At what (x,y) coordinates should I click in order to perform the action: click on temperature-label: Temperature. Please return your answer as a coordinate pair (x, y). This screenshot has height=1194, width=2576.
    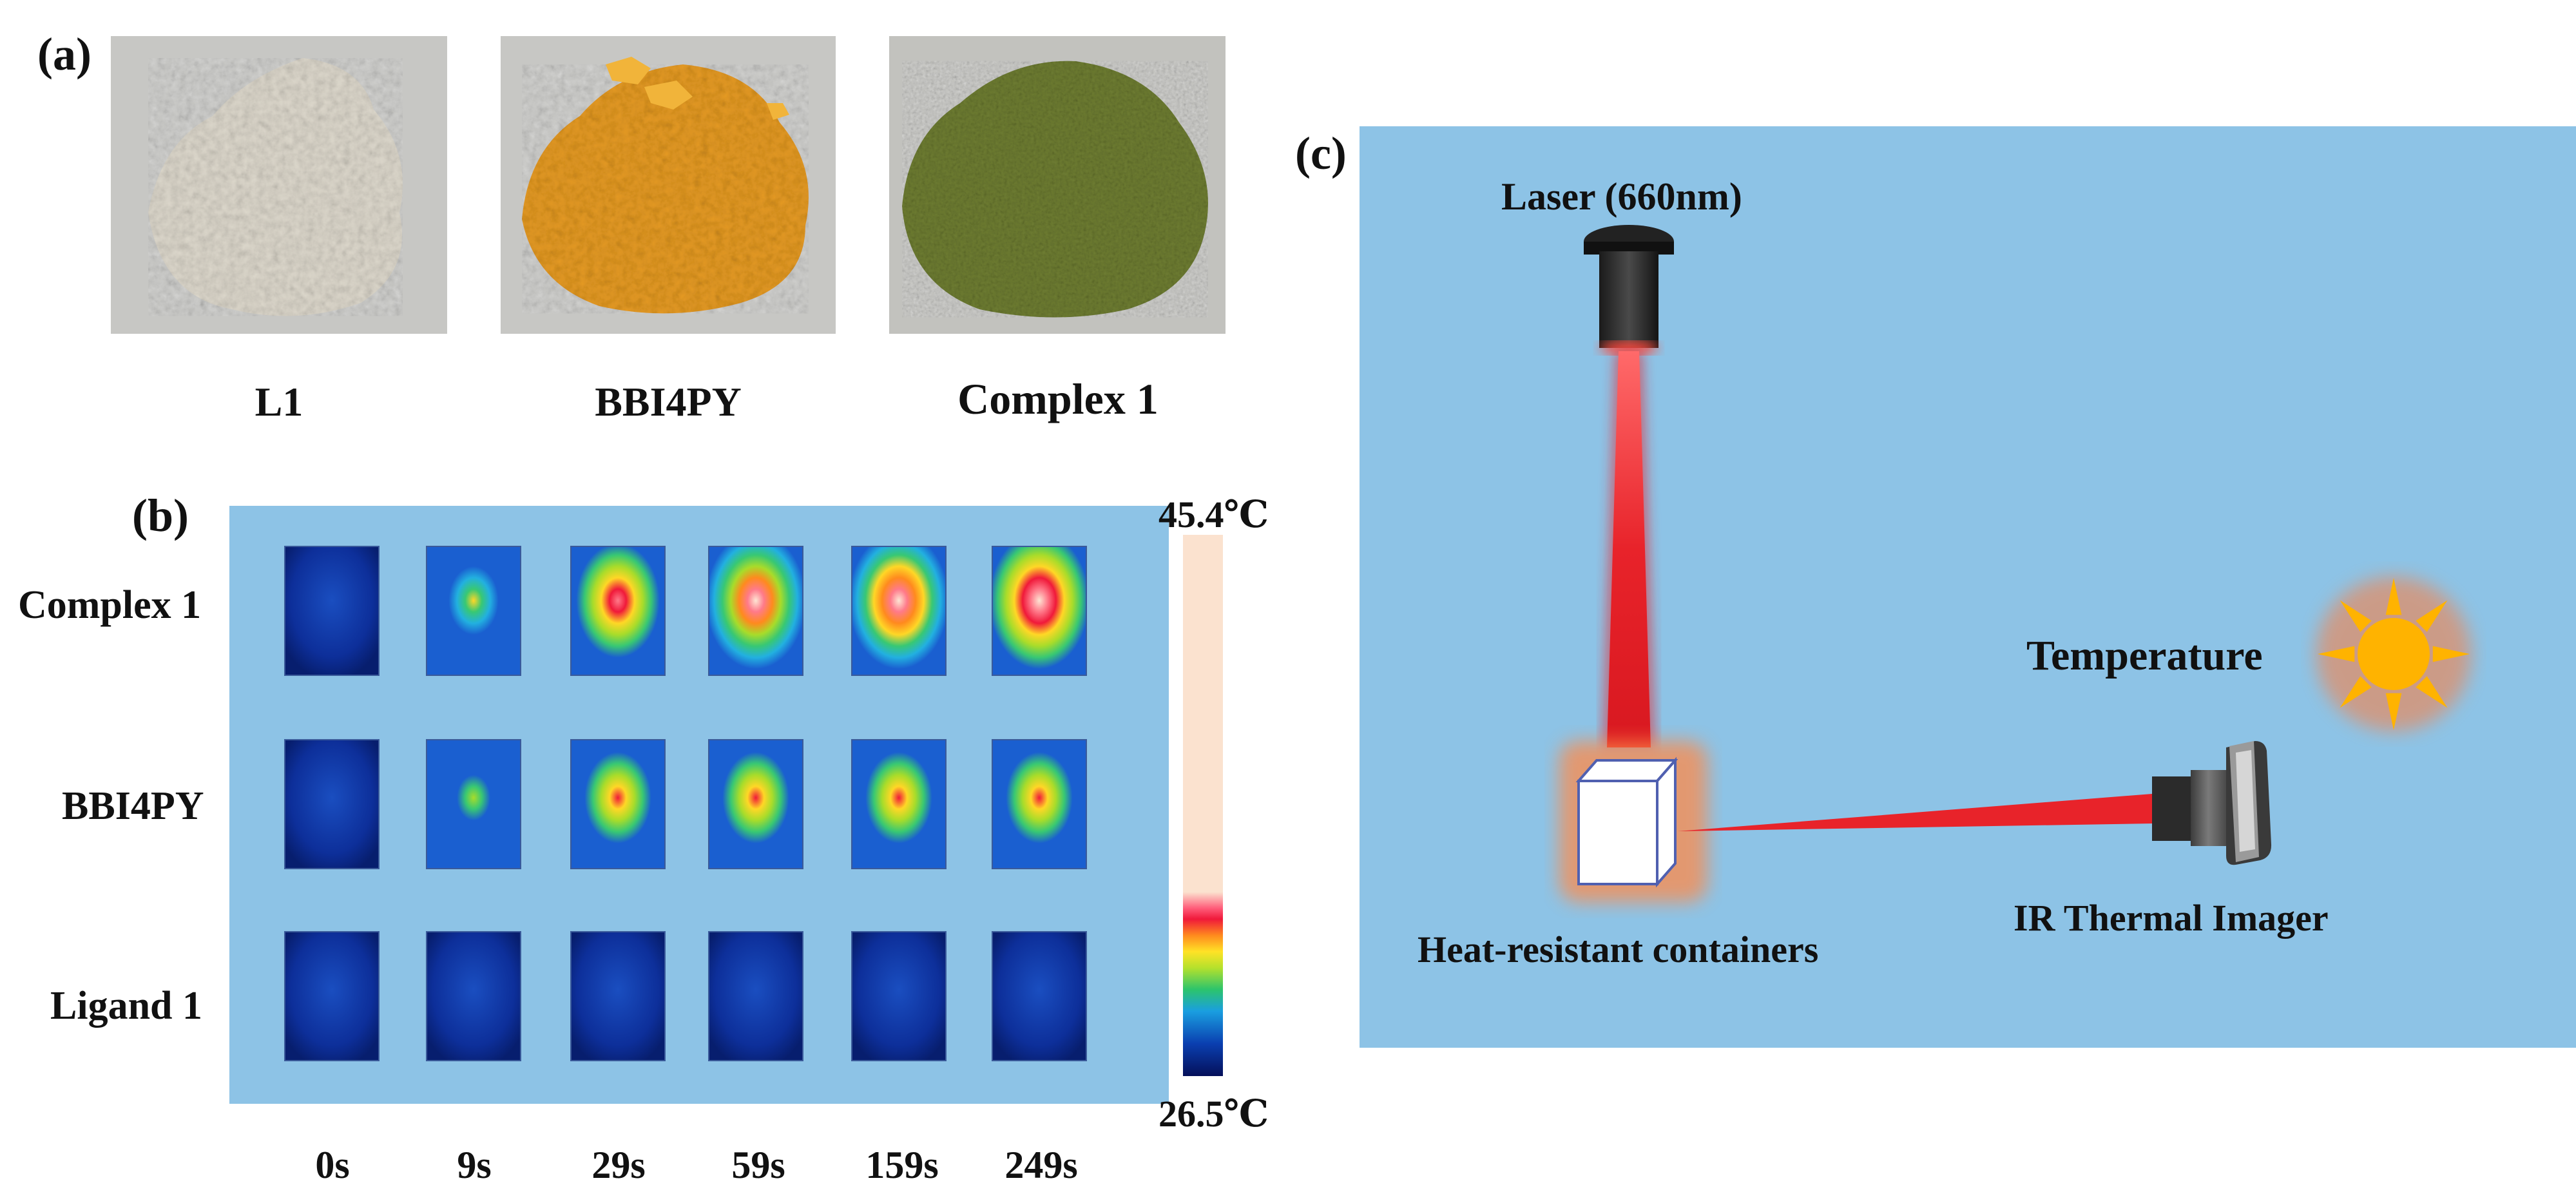
    Looking at the image, I should click on (2144, 655).